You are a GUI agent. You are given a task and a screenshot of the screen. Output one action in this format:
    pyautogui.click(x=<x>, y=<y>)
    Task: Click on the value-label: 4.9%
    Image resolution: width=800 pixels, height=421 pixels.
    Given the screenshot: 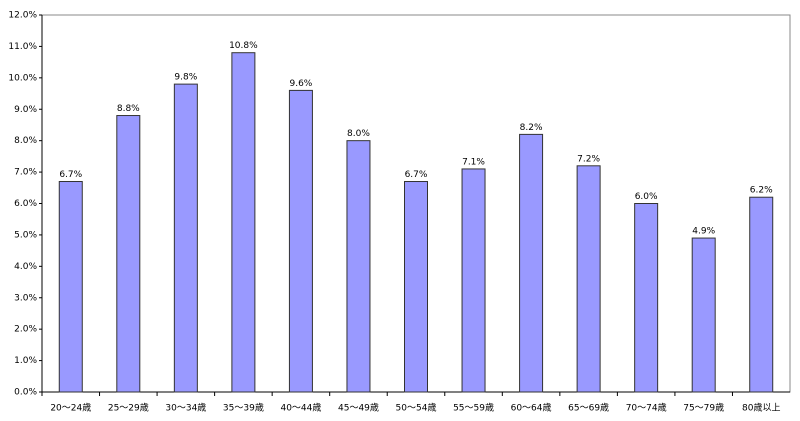 What is the action you would take?
    pyautogui.click(x=703, y=232)
    